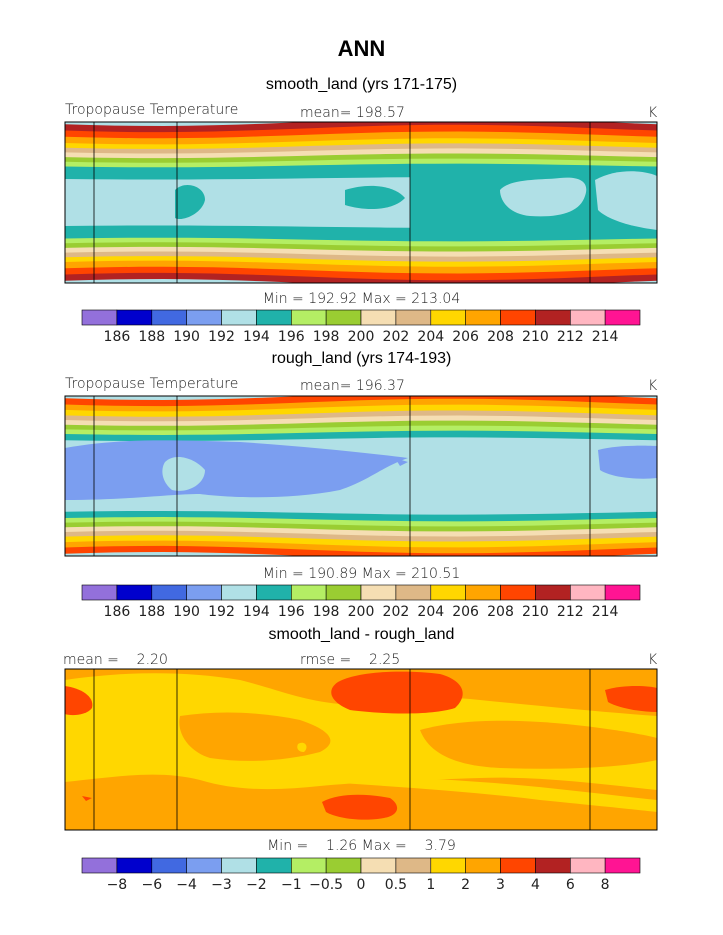  What do you see at coordinates (605, 885) in the screenshot?
I see `panel3-colorbar-tick-label: 8` at bounding box center [605, 885].